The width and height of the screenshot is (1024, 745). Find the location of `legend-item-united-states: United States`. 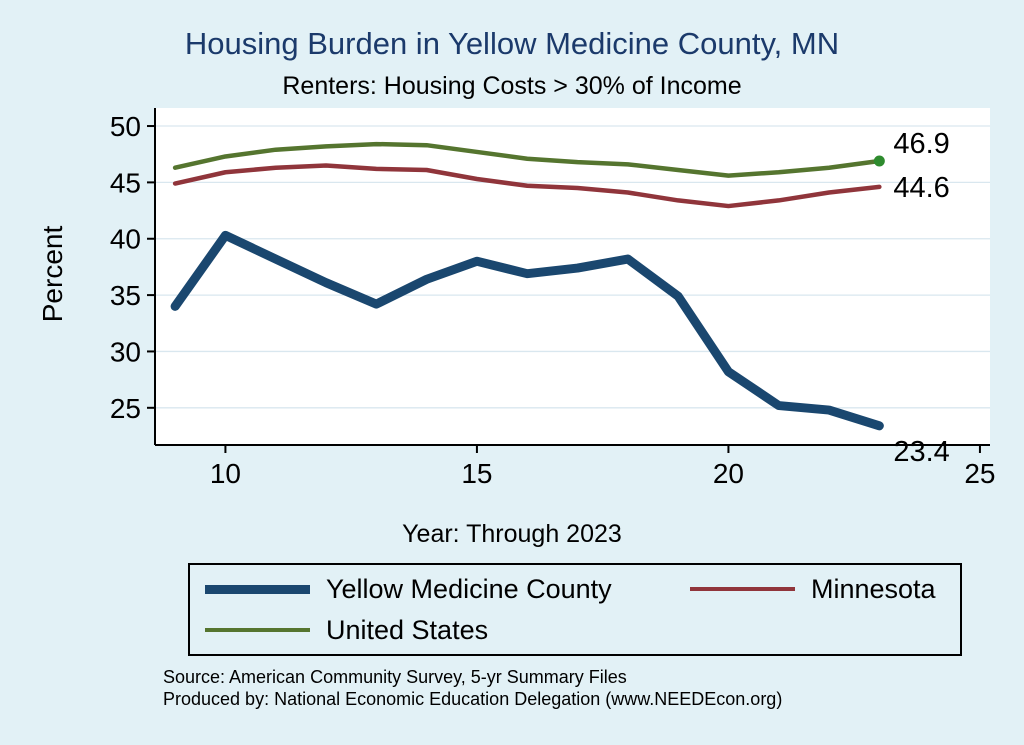

legend-item-united-states: United States is located at coordinates (447, 630).